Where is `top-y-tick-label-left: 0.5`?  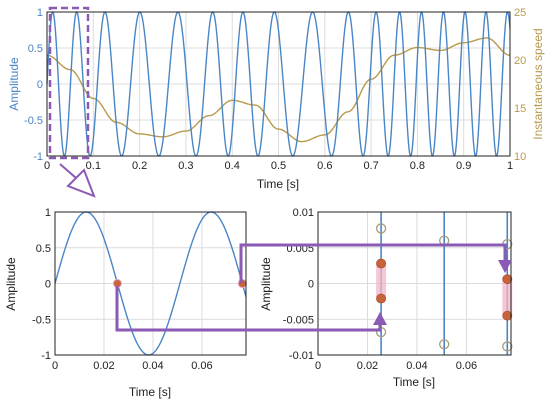 top-y-tick-label-left: 0.5 is located at coordinates (35, 49).